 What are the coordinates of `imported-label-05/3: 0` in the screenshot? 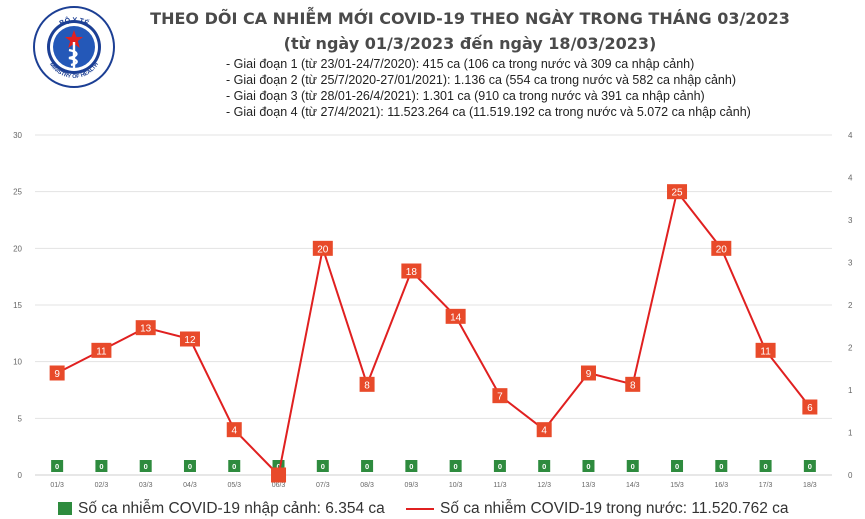 It's located at (234, 466).